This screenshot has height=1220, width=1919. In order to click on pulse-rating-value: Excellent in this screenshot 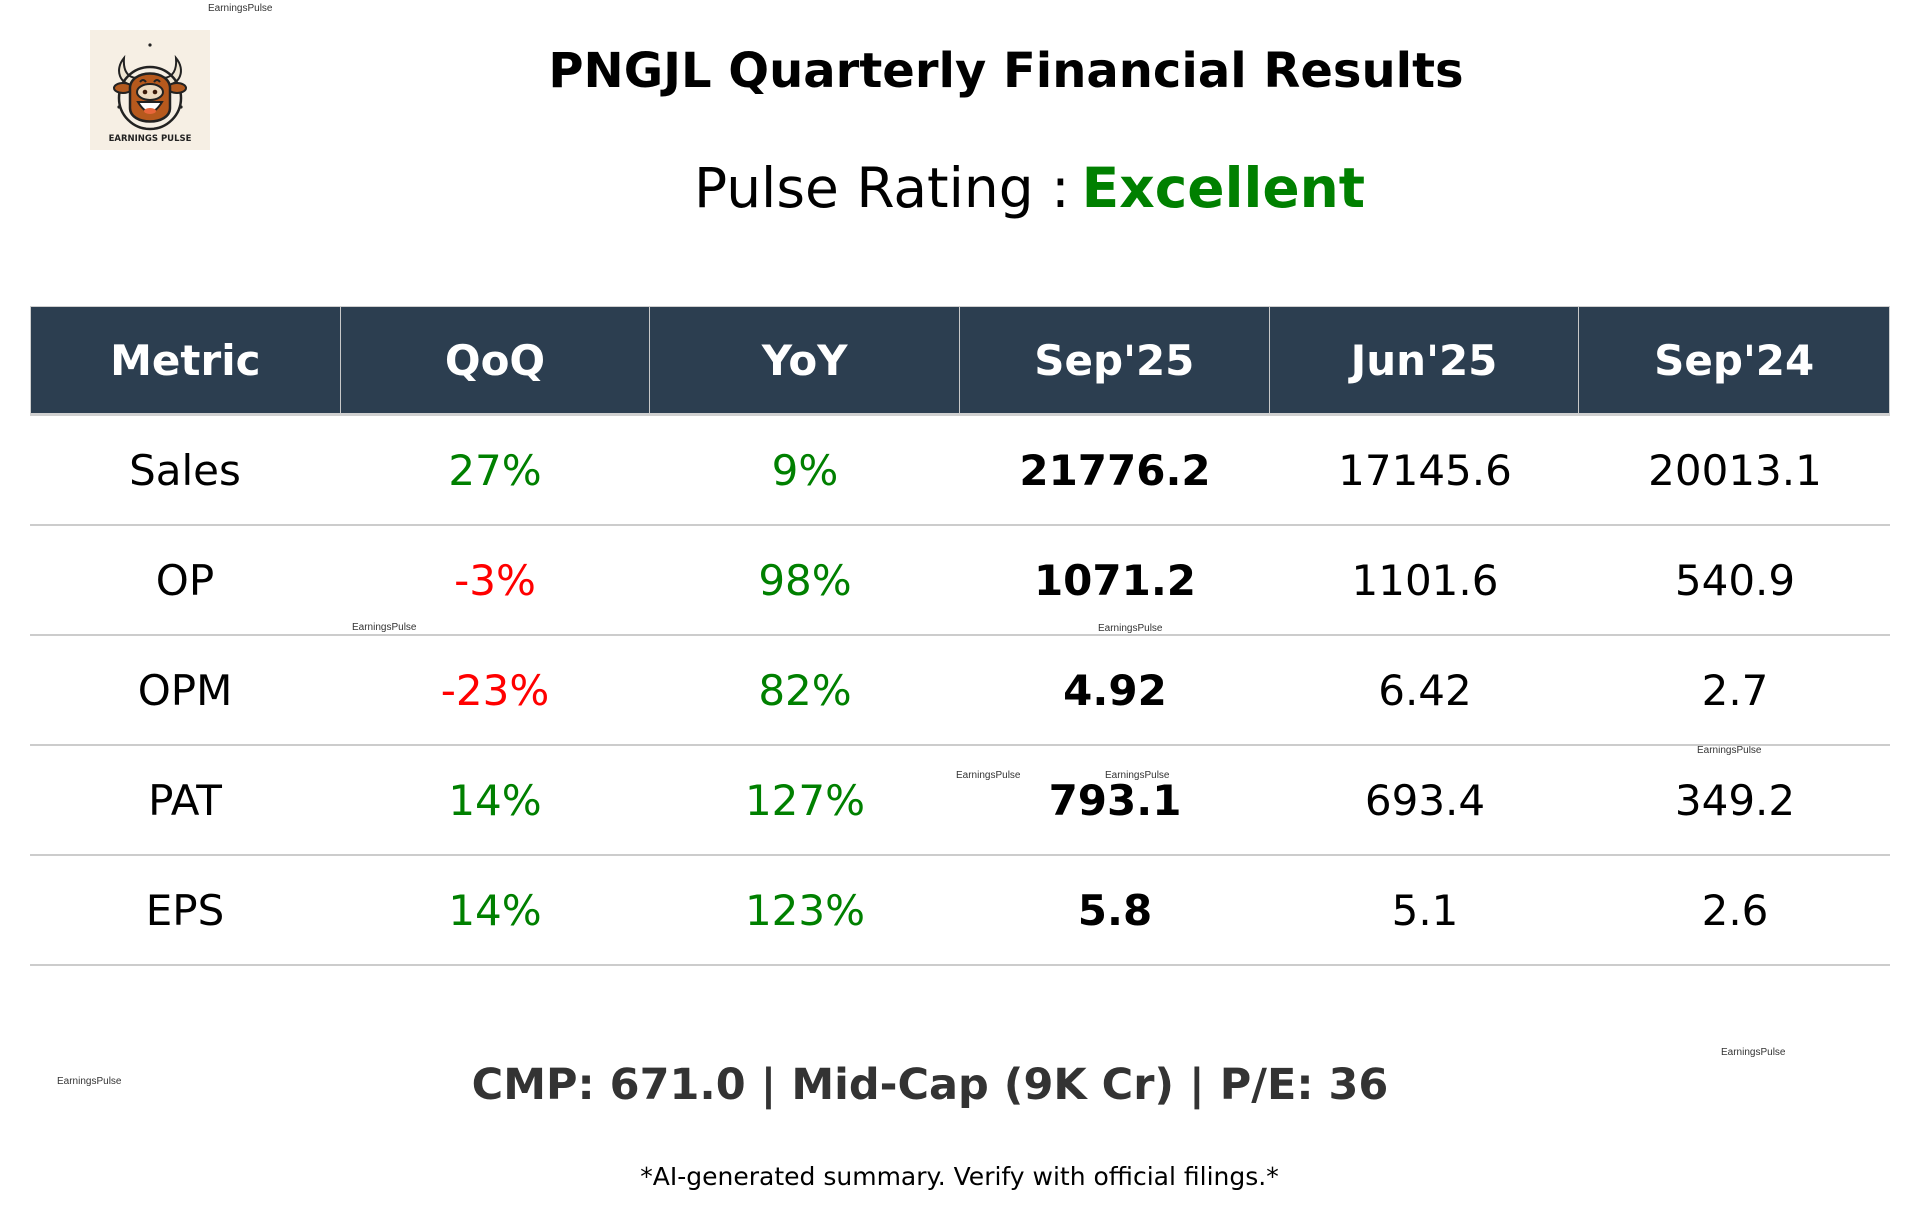, I will do `click(1223, 188)`.